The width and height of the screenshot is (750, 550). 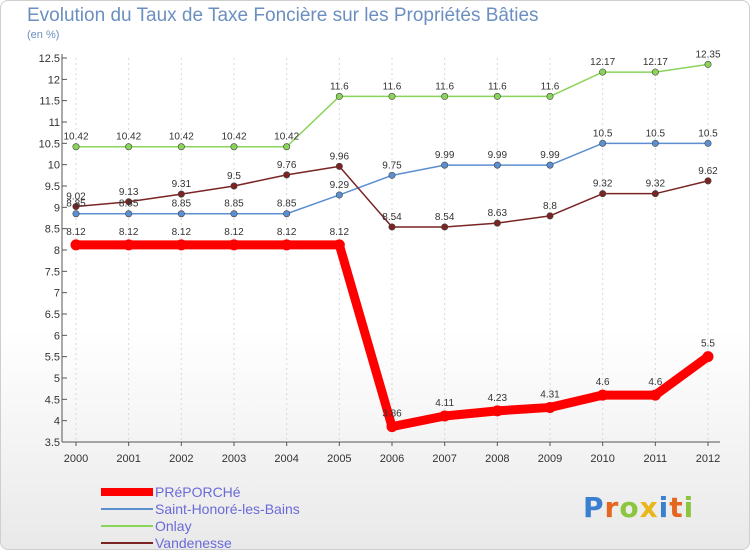 What do you see at coordinates (129, 192) in the screenshot?
I see `data-label: 9.13` at bounding box center [129, 192].